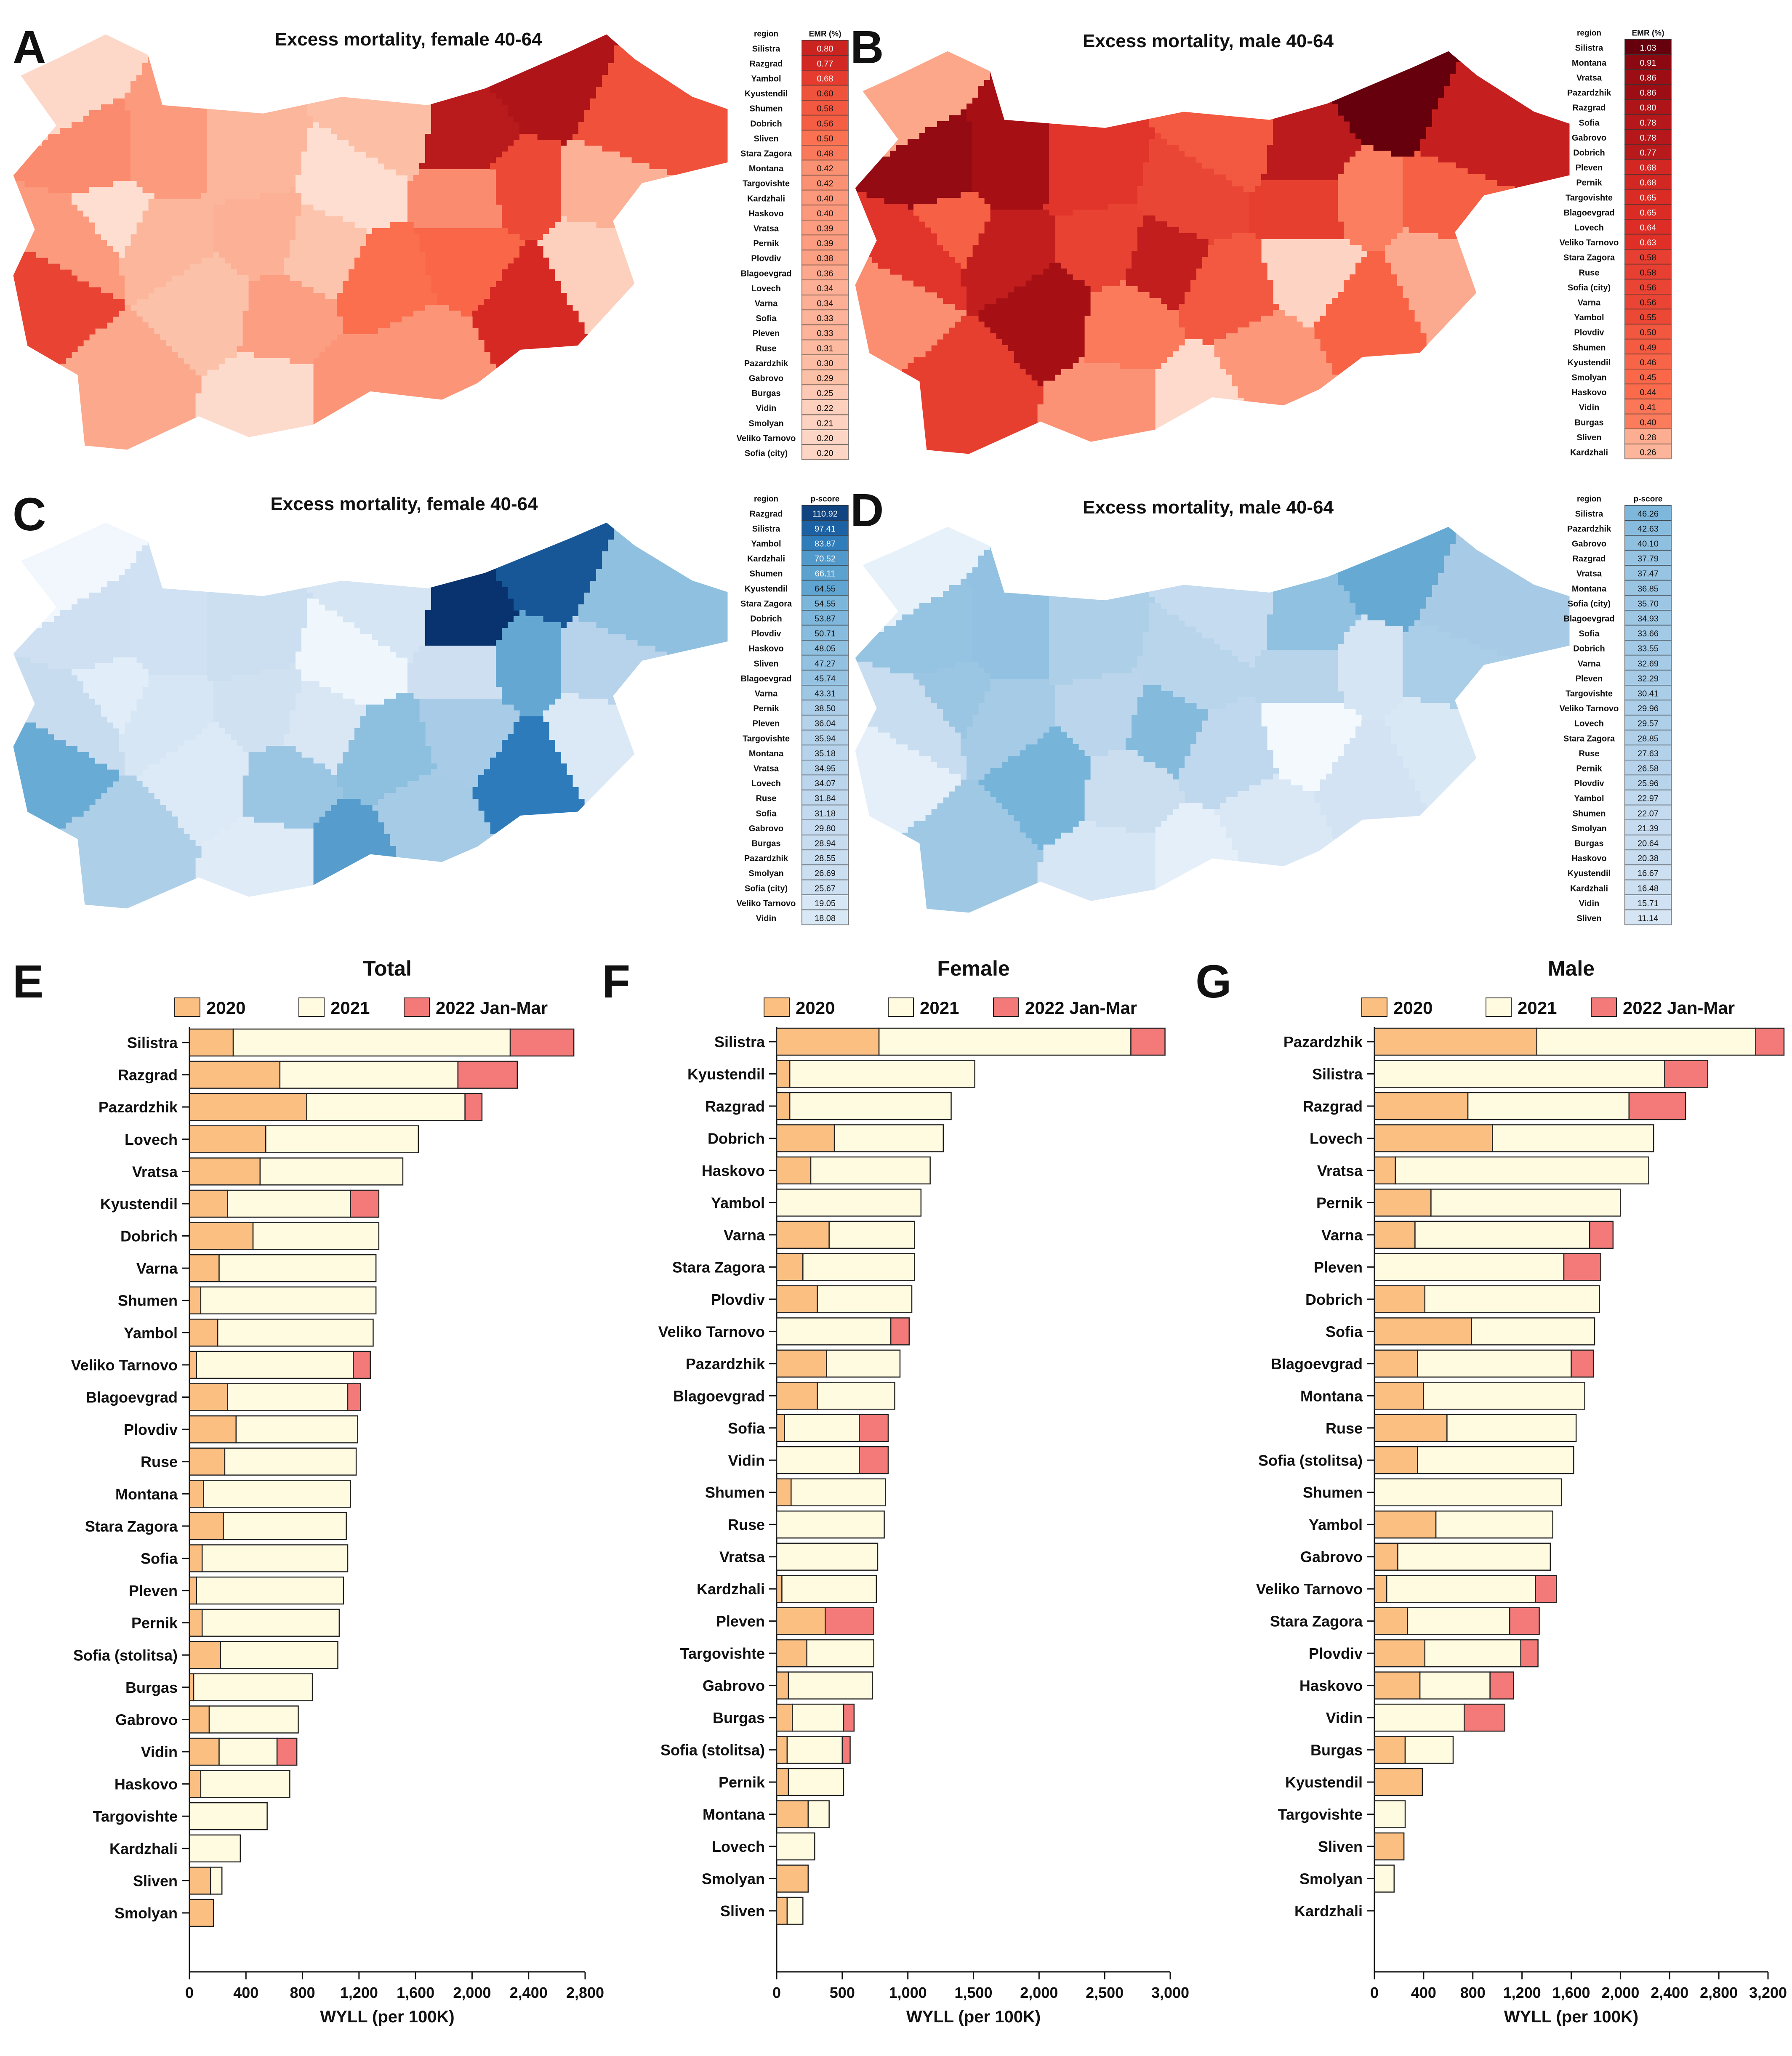 This screenshot has width=1792, height=2056. I want to click on table-region-name: Montana, so click(766, 753).